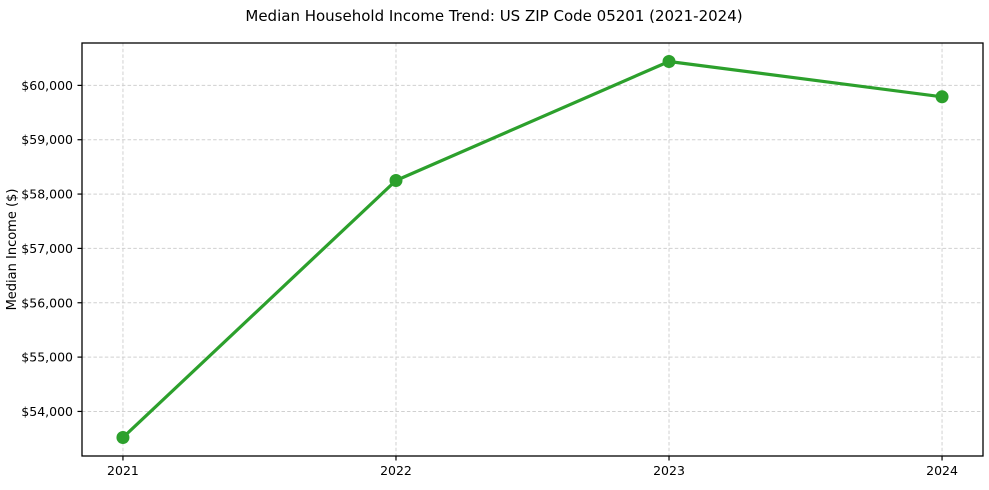 The image size is (989, 490). What do you see at coordinates (47, 194) in the screenshot?
I see `y-tick-label: $58,000` at bounding box center [47, 194].